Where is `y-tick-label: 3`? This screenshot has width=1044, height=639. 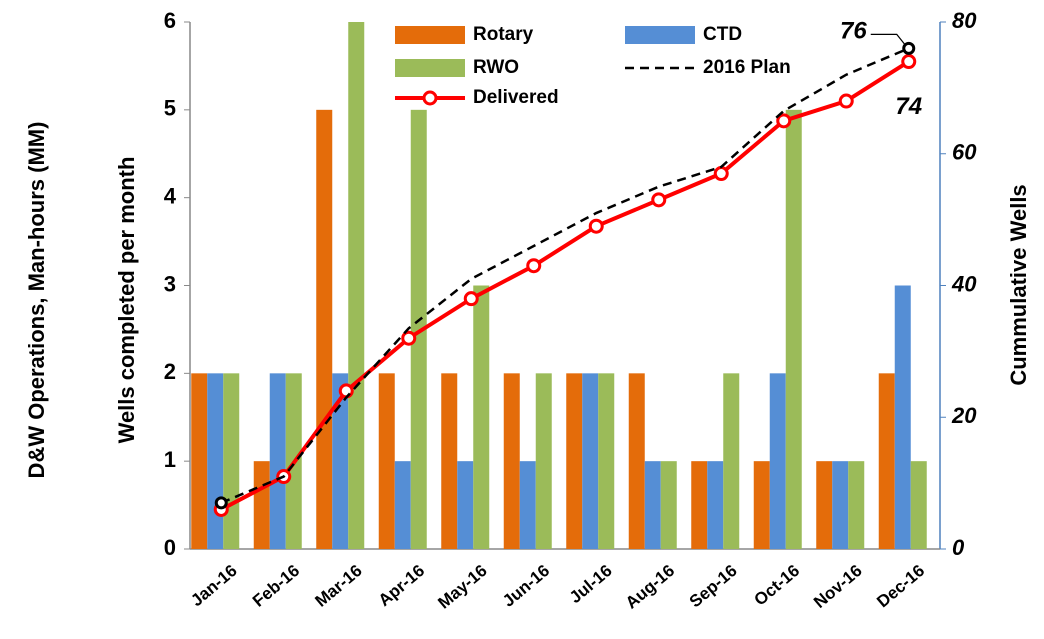 y-tick-label: 3 is located at coordinates (170, 283).